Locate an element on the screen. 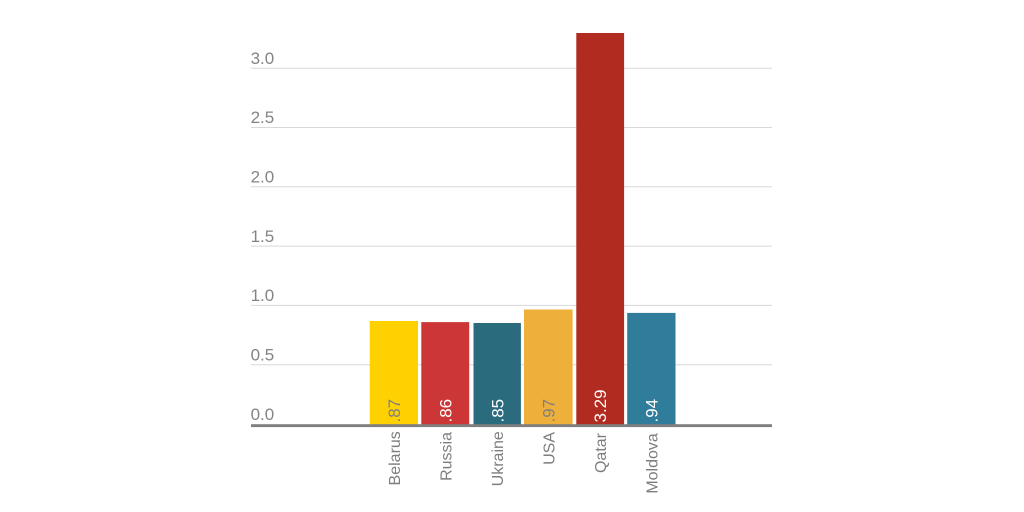  svg-text: 0.0 is located at coordinates (263, 414).